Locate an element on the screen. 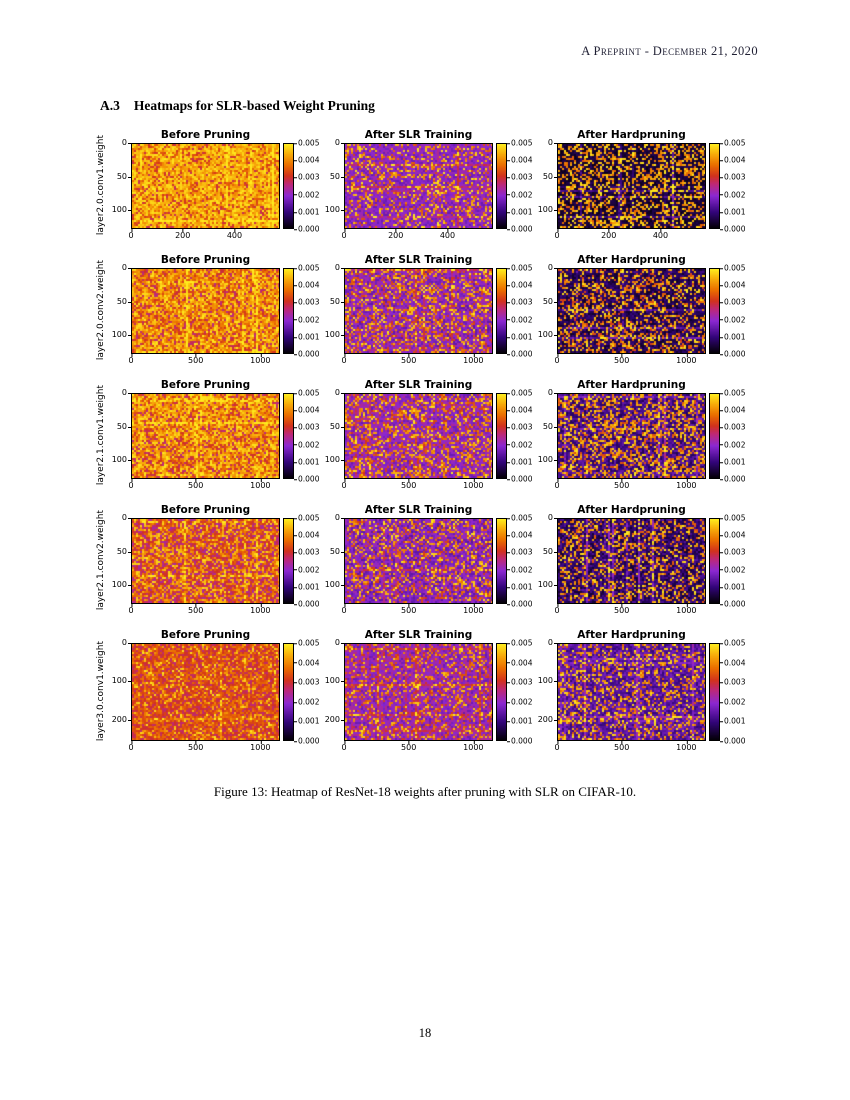 Image resolution: width=850 pixels, height=1100 pixels. row-layer-label-text: layer2.0.conv1.weight is located at coordinates (100, 185).